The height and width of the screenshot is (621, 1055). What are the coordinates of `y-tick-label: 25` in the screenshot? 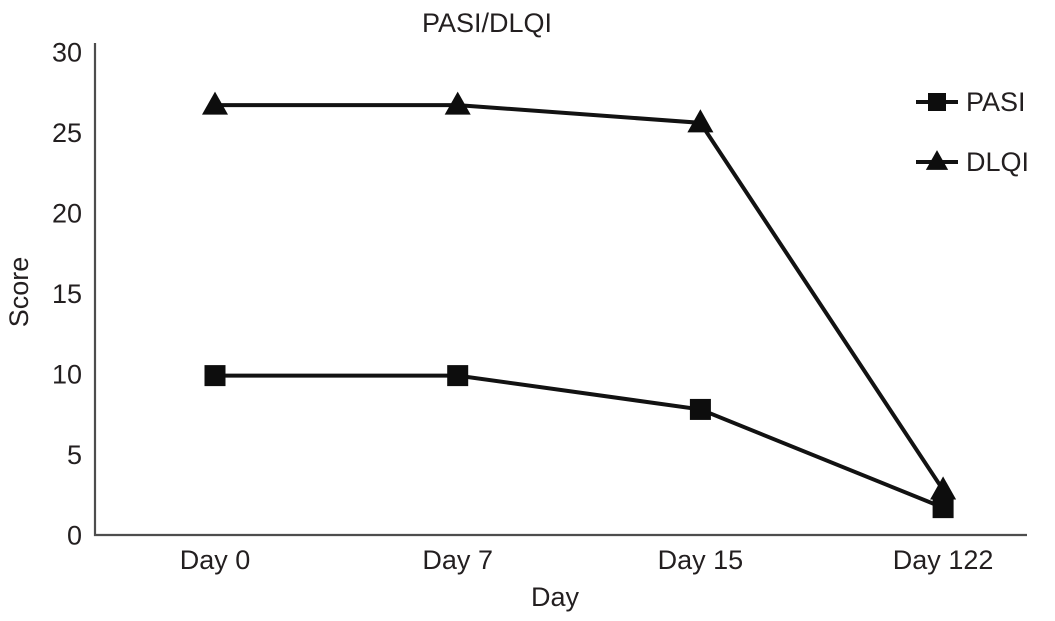 It's located at (67, 133).